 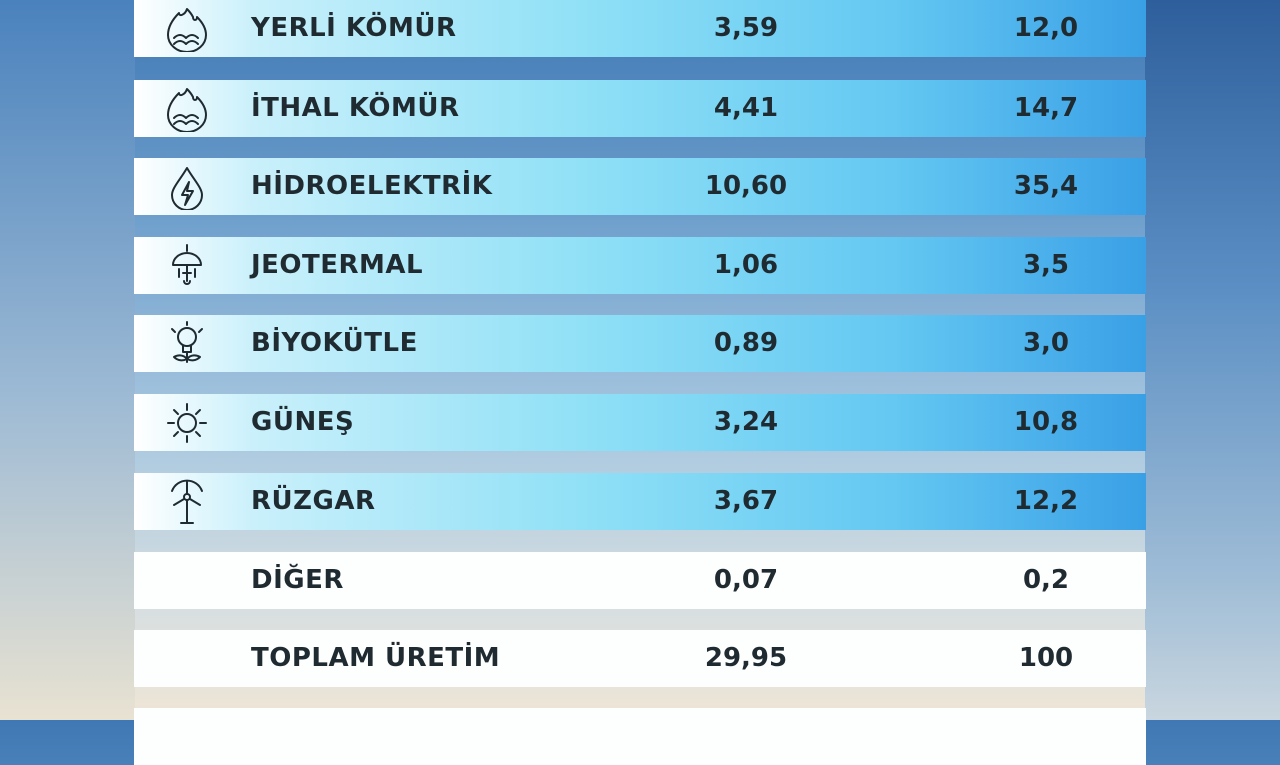 What do you see at coordinates (640, 580) in the screenshot?
I see `table-row: DİĞER 0,07 0,2` at bounding box center [640, 580].